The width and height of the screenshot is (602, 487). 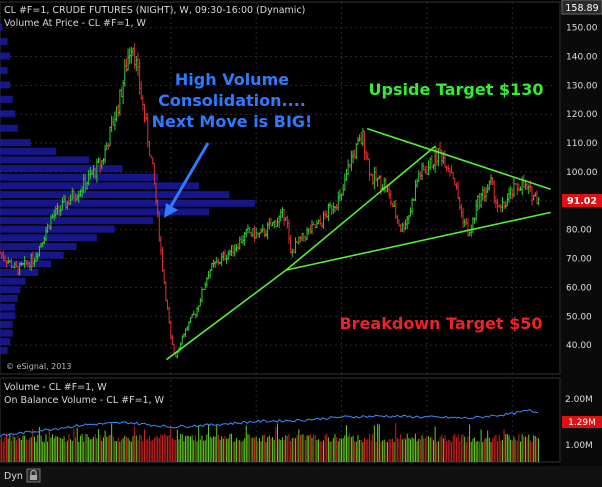 I want to click on last-price-label: 91.02, so click(x=582, y=201).